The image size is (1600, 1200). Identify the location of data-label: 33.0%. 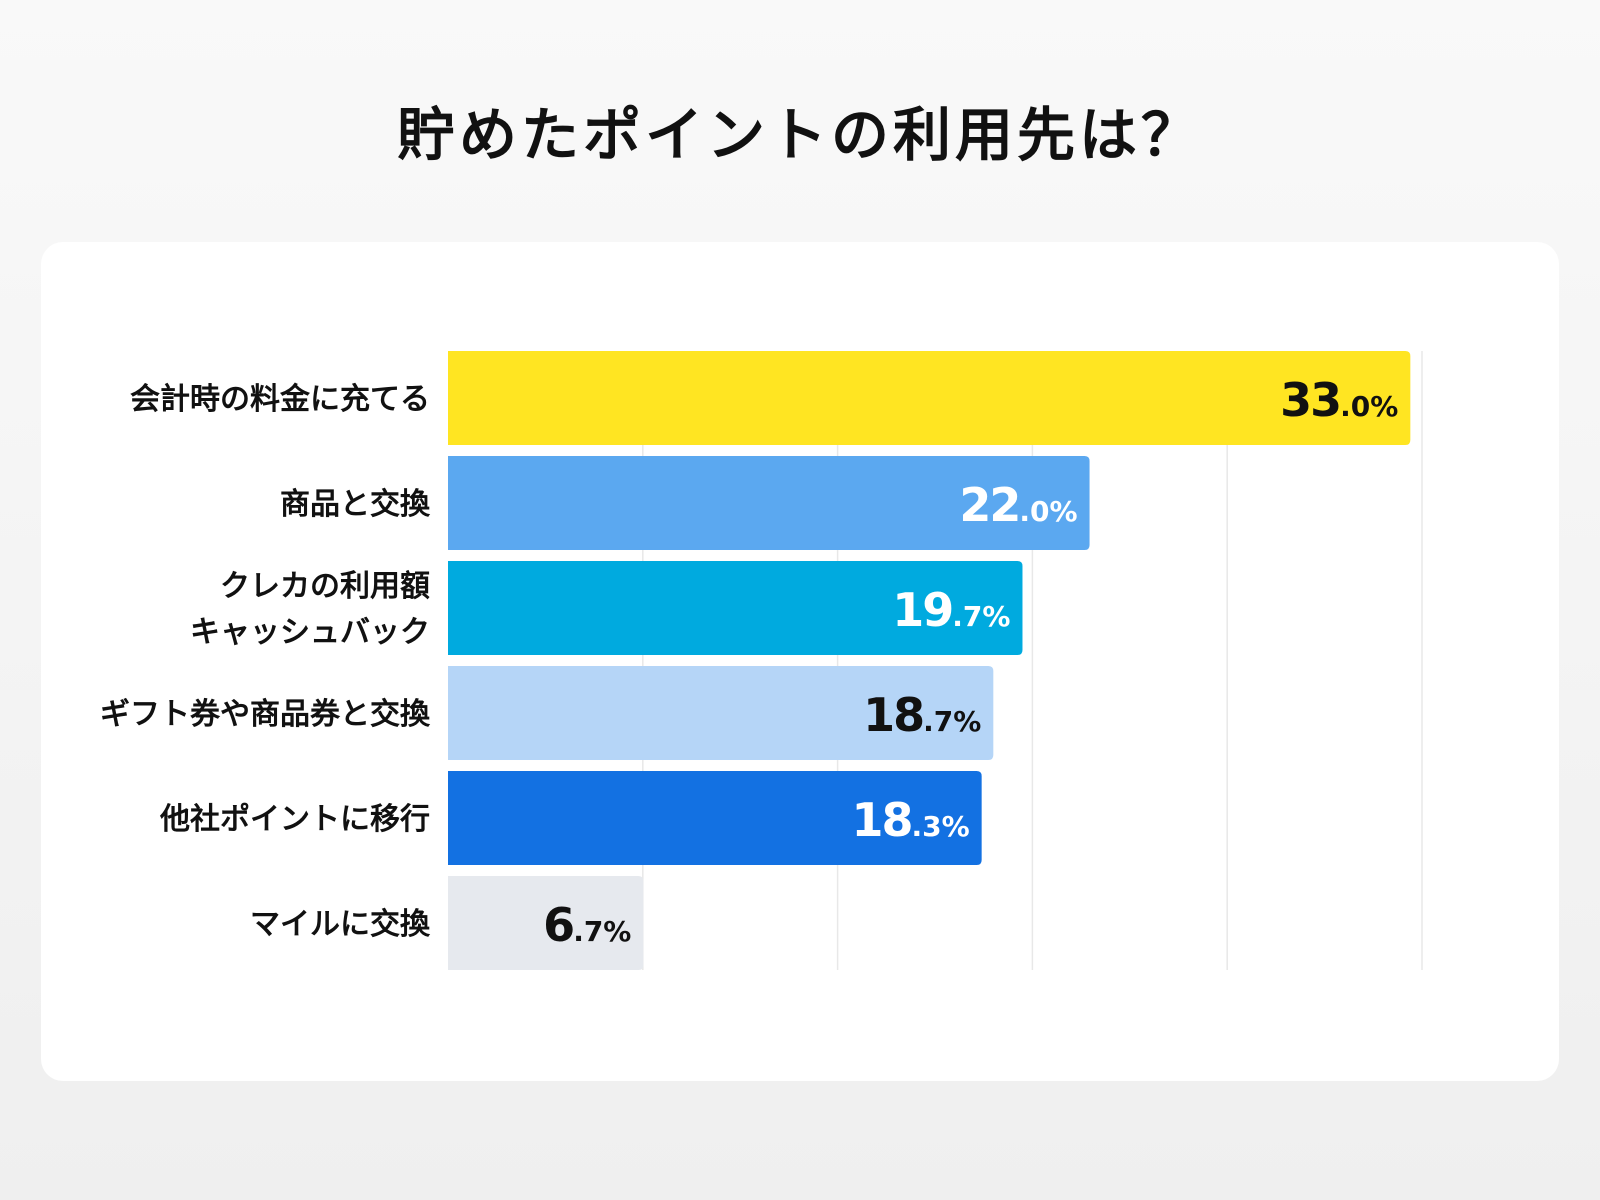
(1339, 400).